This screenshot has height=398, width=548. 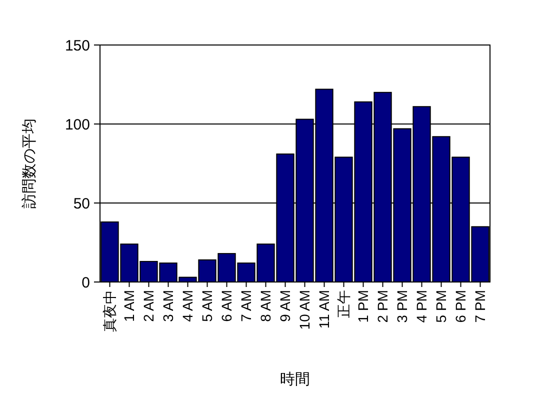 What do you see at coordinates (29, 163) in the screenshot?
I see `y-axis-title: 訪問数の平均` at bounding box center [29, 163].